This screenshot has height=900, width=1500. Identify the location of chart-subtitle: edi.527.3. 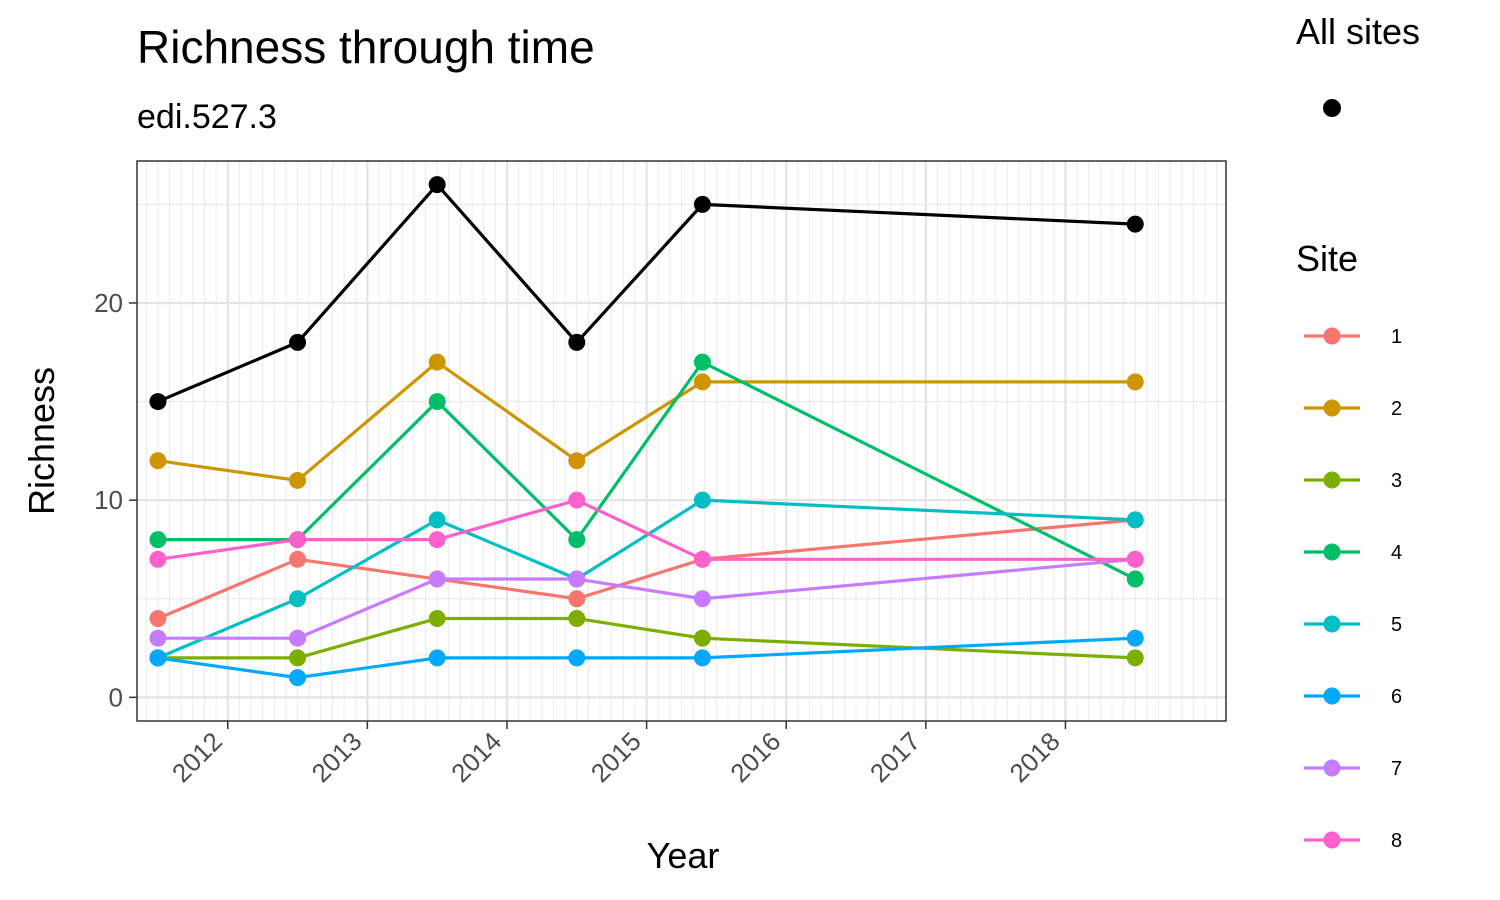
(207, 117).